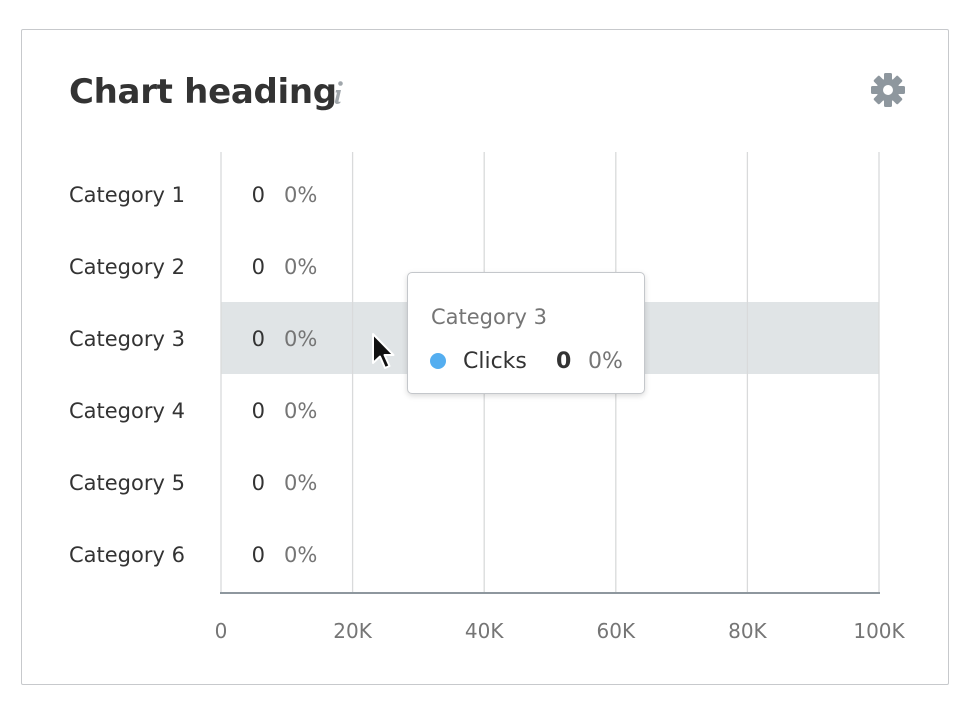  I want to click on x-tick-label: 20K, so click(352, 631).